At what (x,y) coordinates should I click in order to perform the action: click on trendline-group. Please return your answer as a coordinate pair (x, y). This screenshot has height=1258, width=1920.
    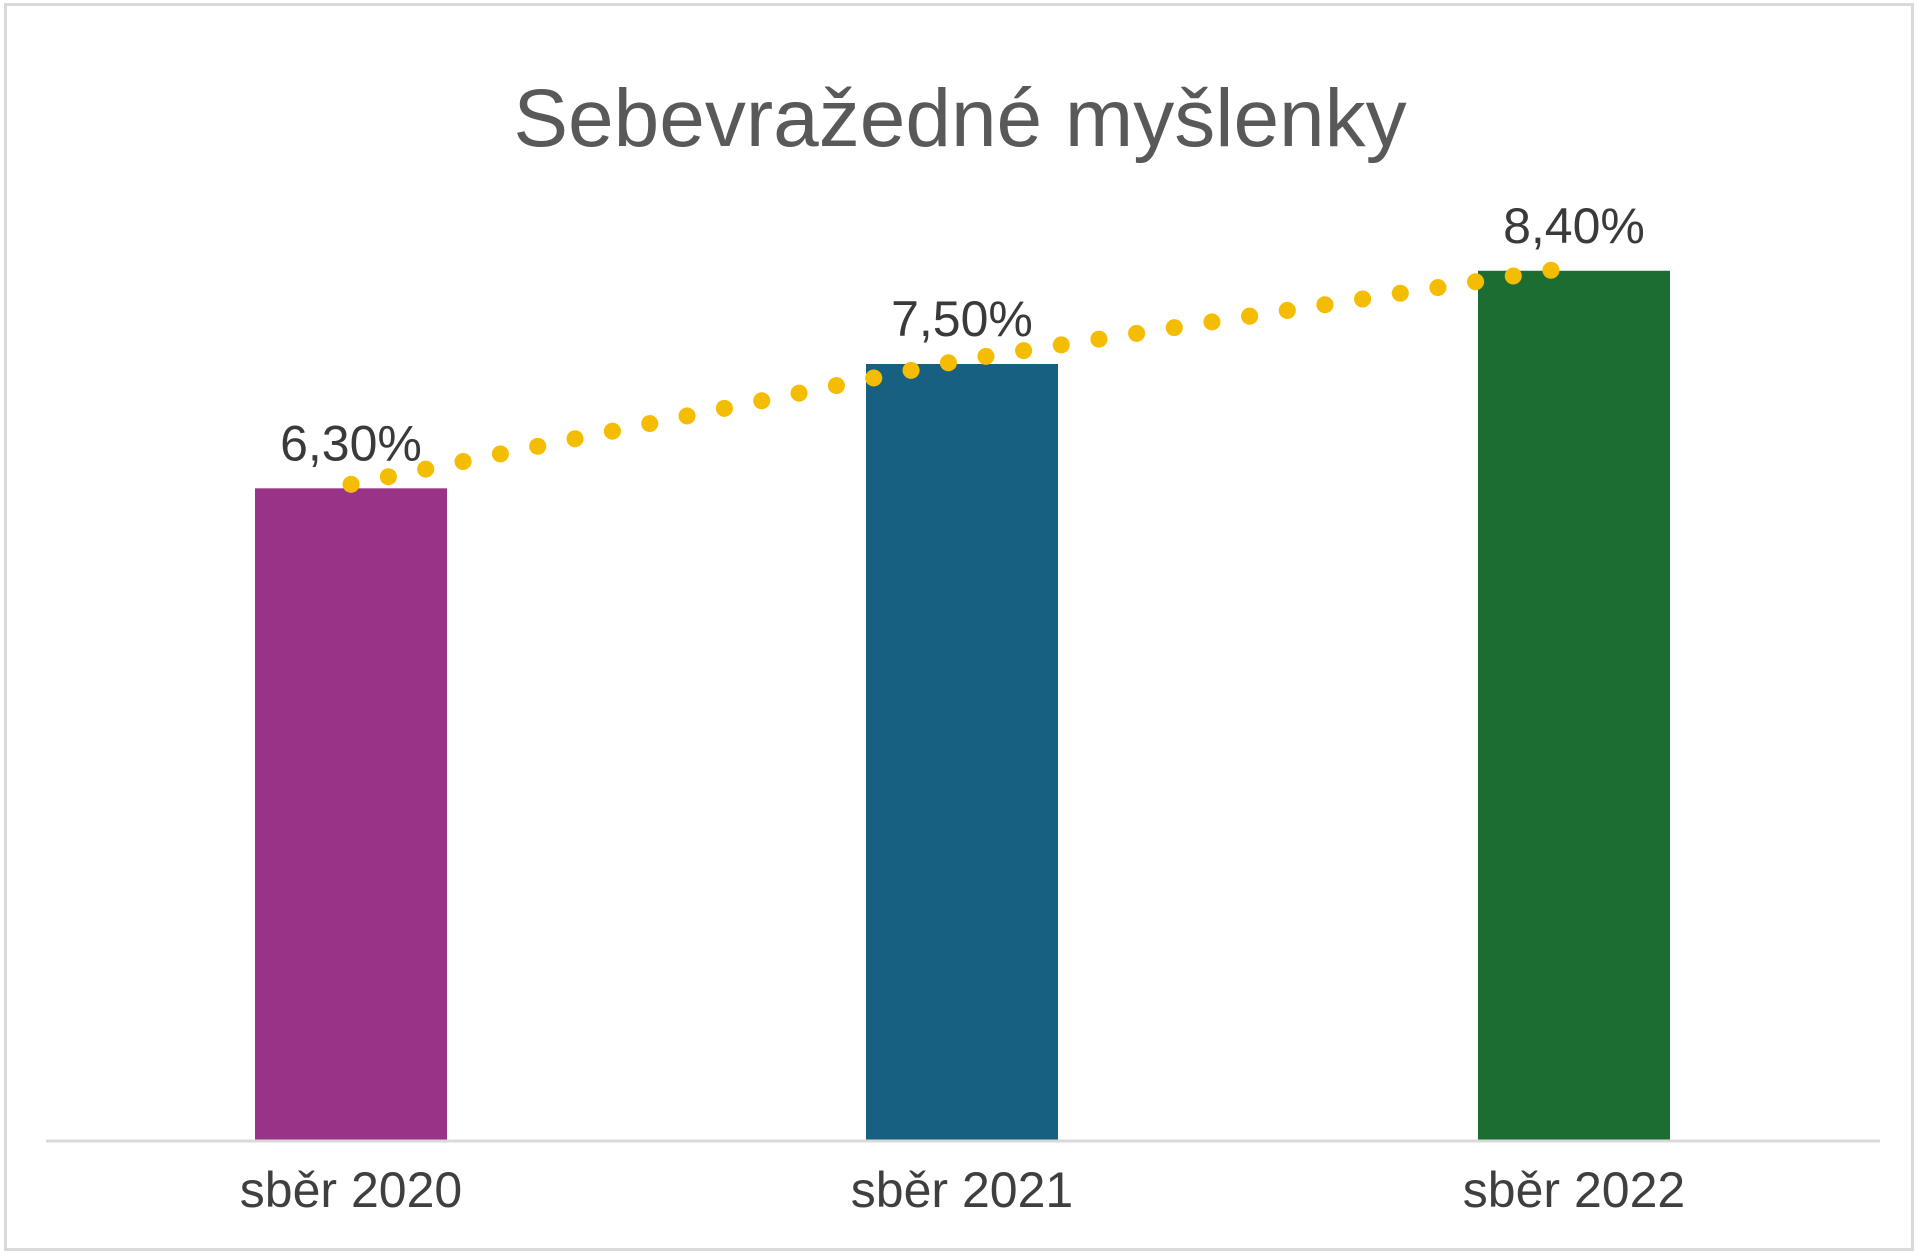
    Looking at the image, I should click on (962, 375).